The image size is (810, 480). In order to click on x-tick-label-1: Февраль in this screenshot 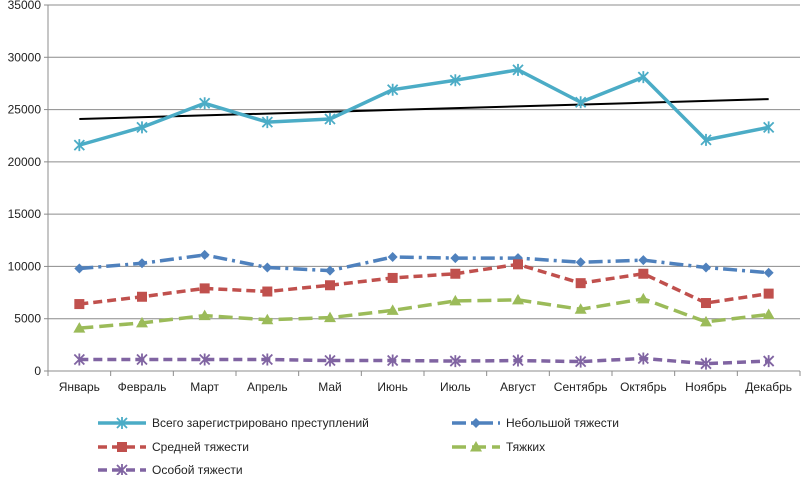, I will do `click(142, 387)`.